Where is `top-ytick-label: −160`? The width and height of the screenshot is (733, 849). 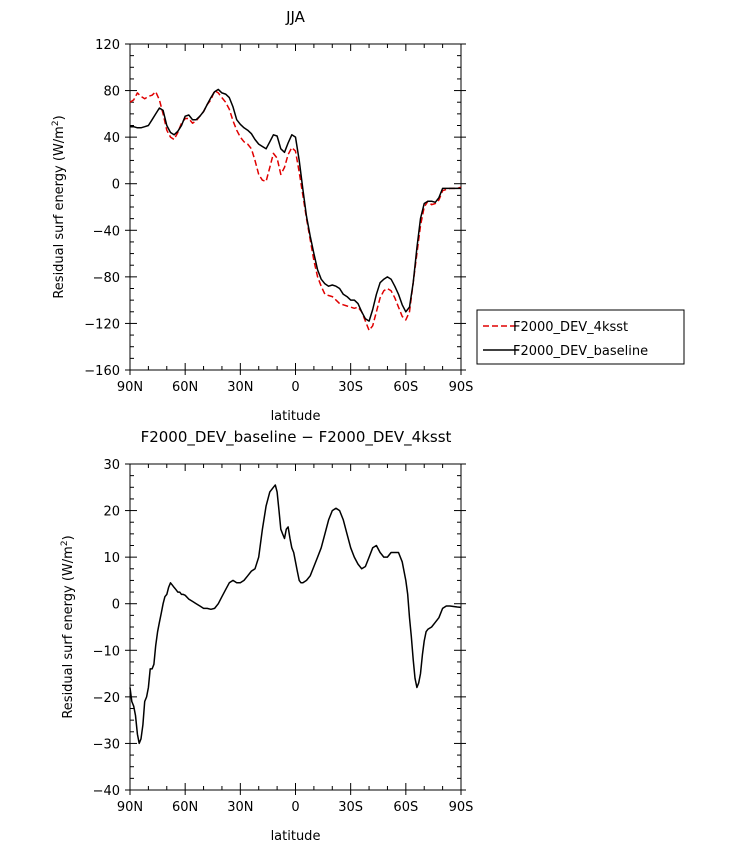 top-ytick-label: −160 is located at coordinates (102, 371).